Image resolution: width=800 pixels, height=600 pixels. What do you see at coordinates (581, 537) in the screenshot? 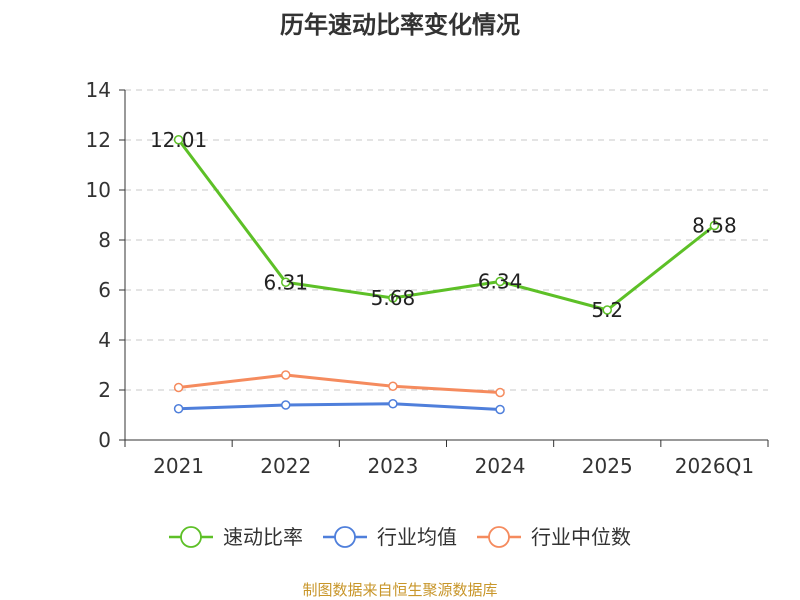
I see `legend-label: 行业中位数` at bounding box center [581, 537].